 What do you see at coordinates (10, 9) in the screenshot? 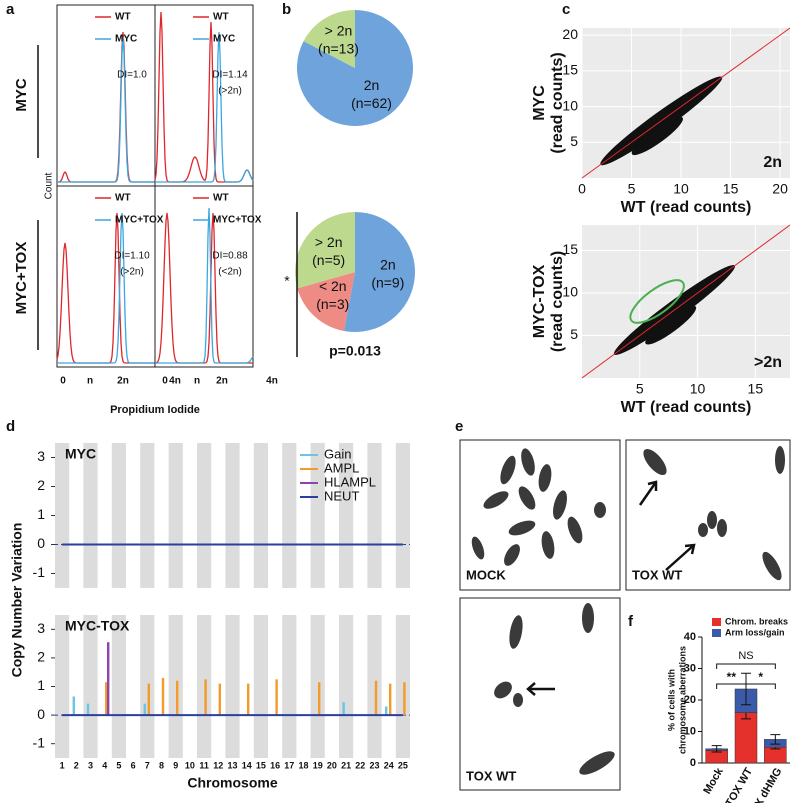
I see `panel-label: a` at bounding box center [10, 9].